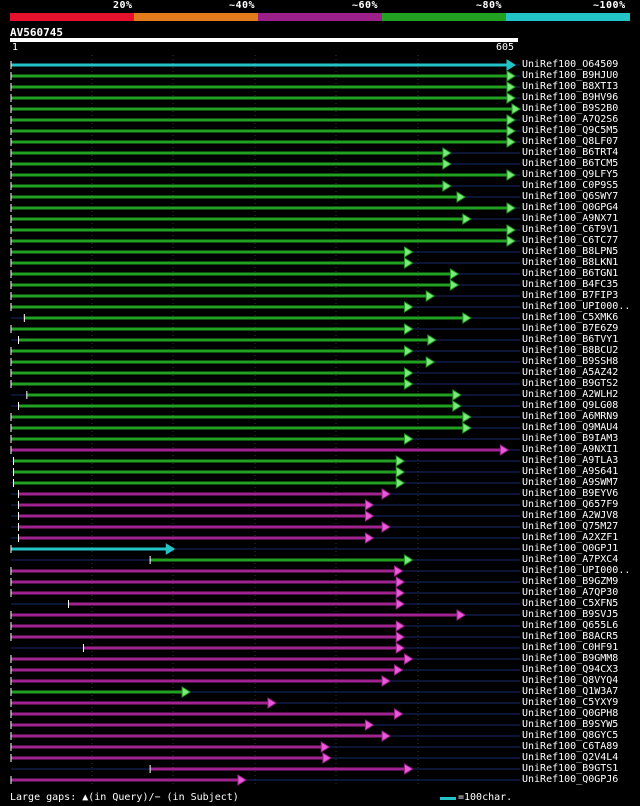  What do you see at coordinates (570, 724) in the screenshot?
I see `hit-label: UniRef100_B9SYW5` at bounding box center [570, 724].